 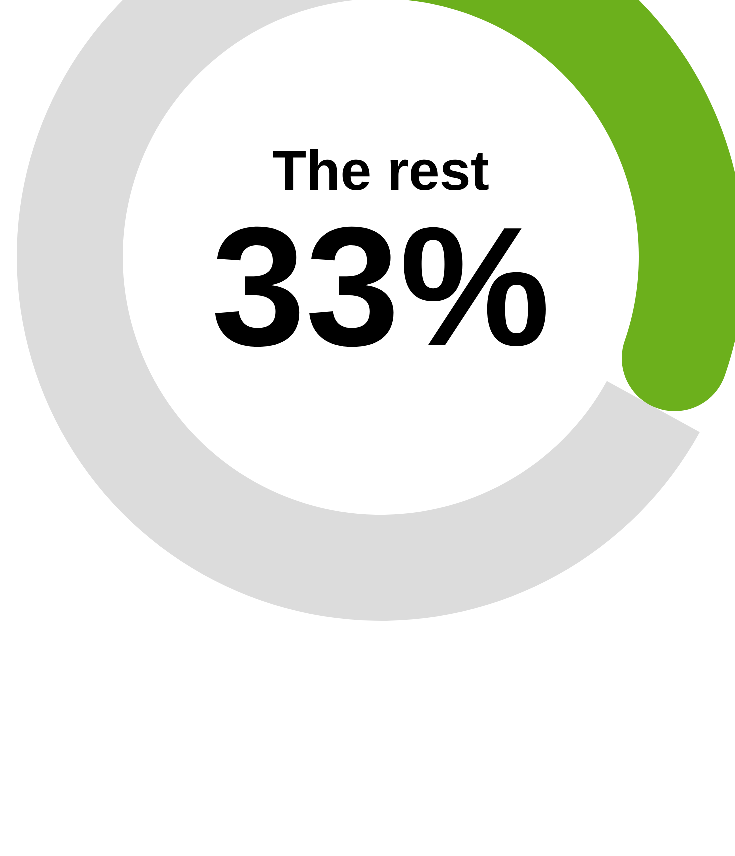 I want to click on data-label: 33%, so click(x=380, y=287).